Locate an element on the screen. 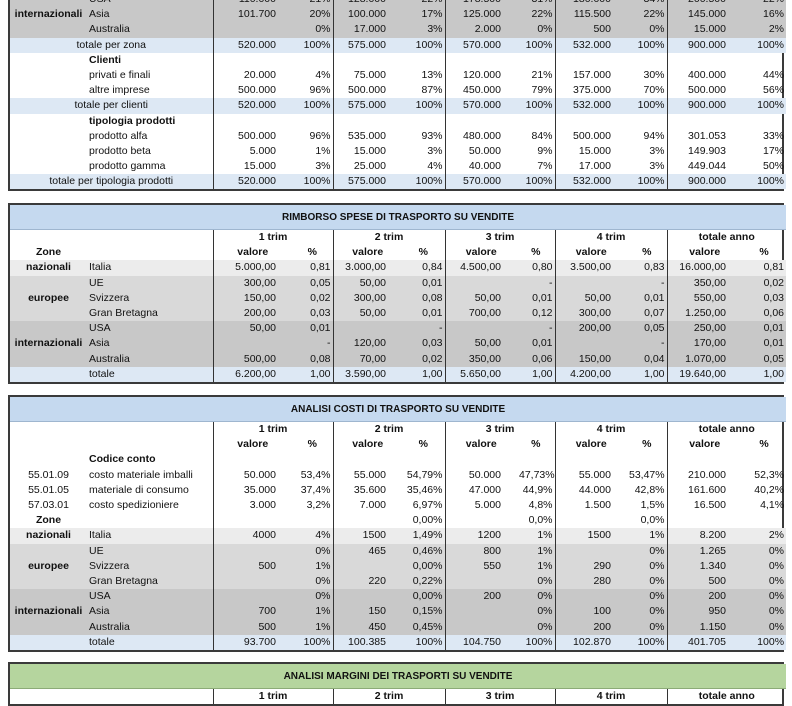 The height and width of the screenshot is (706, 792). value-cell: 1.500 is located at coordinates (590, 505).